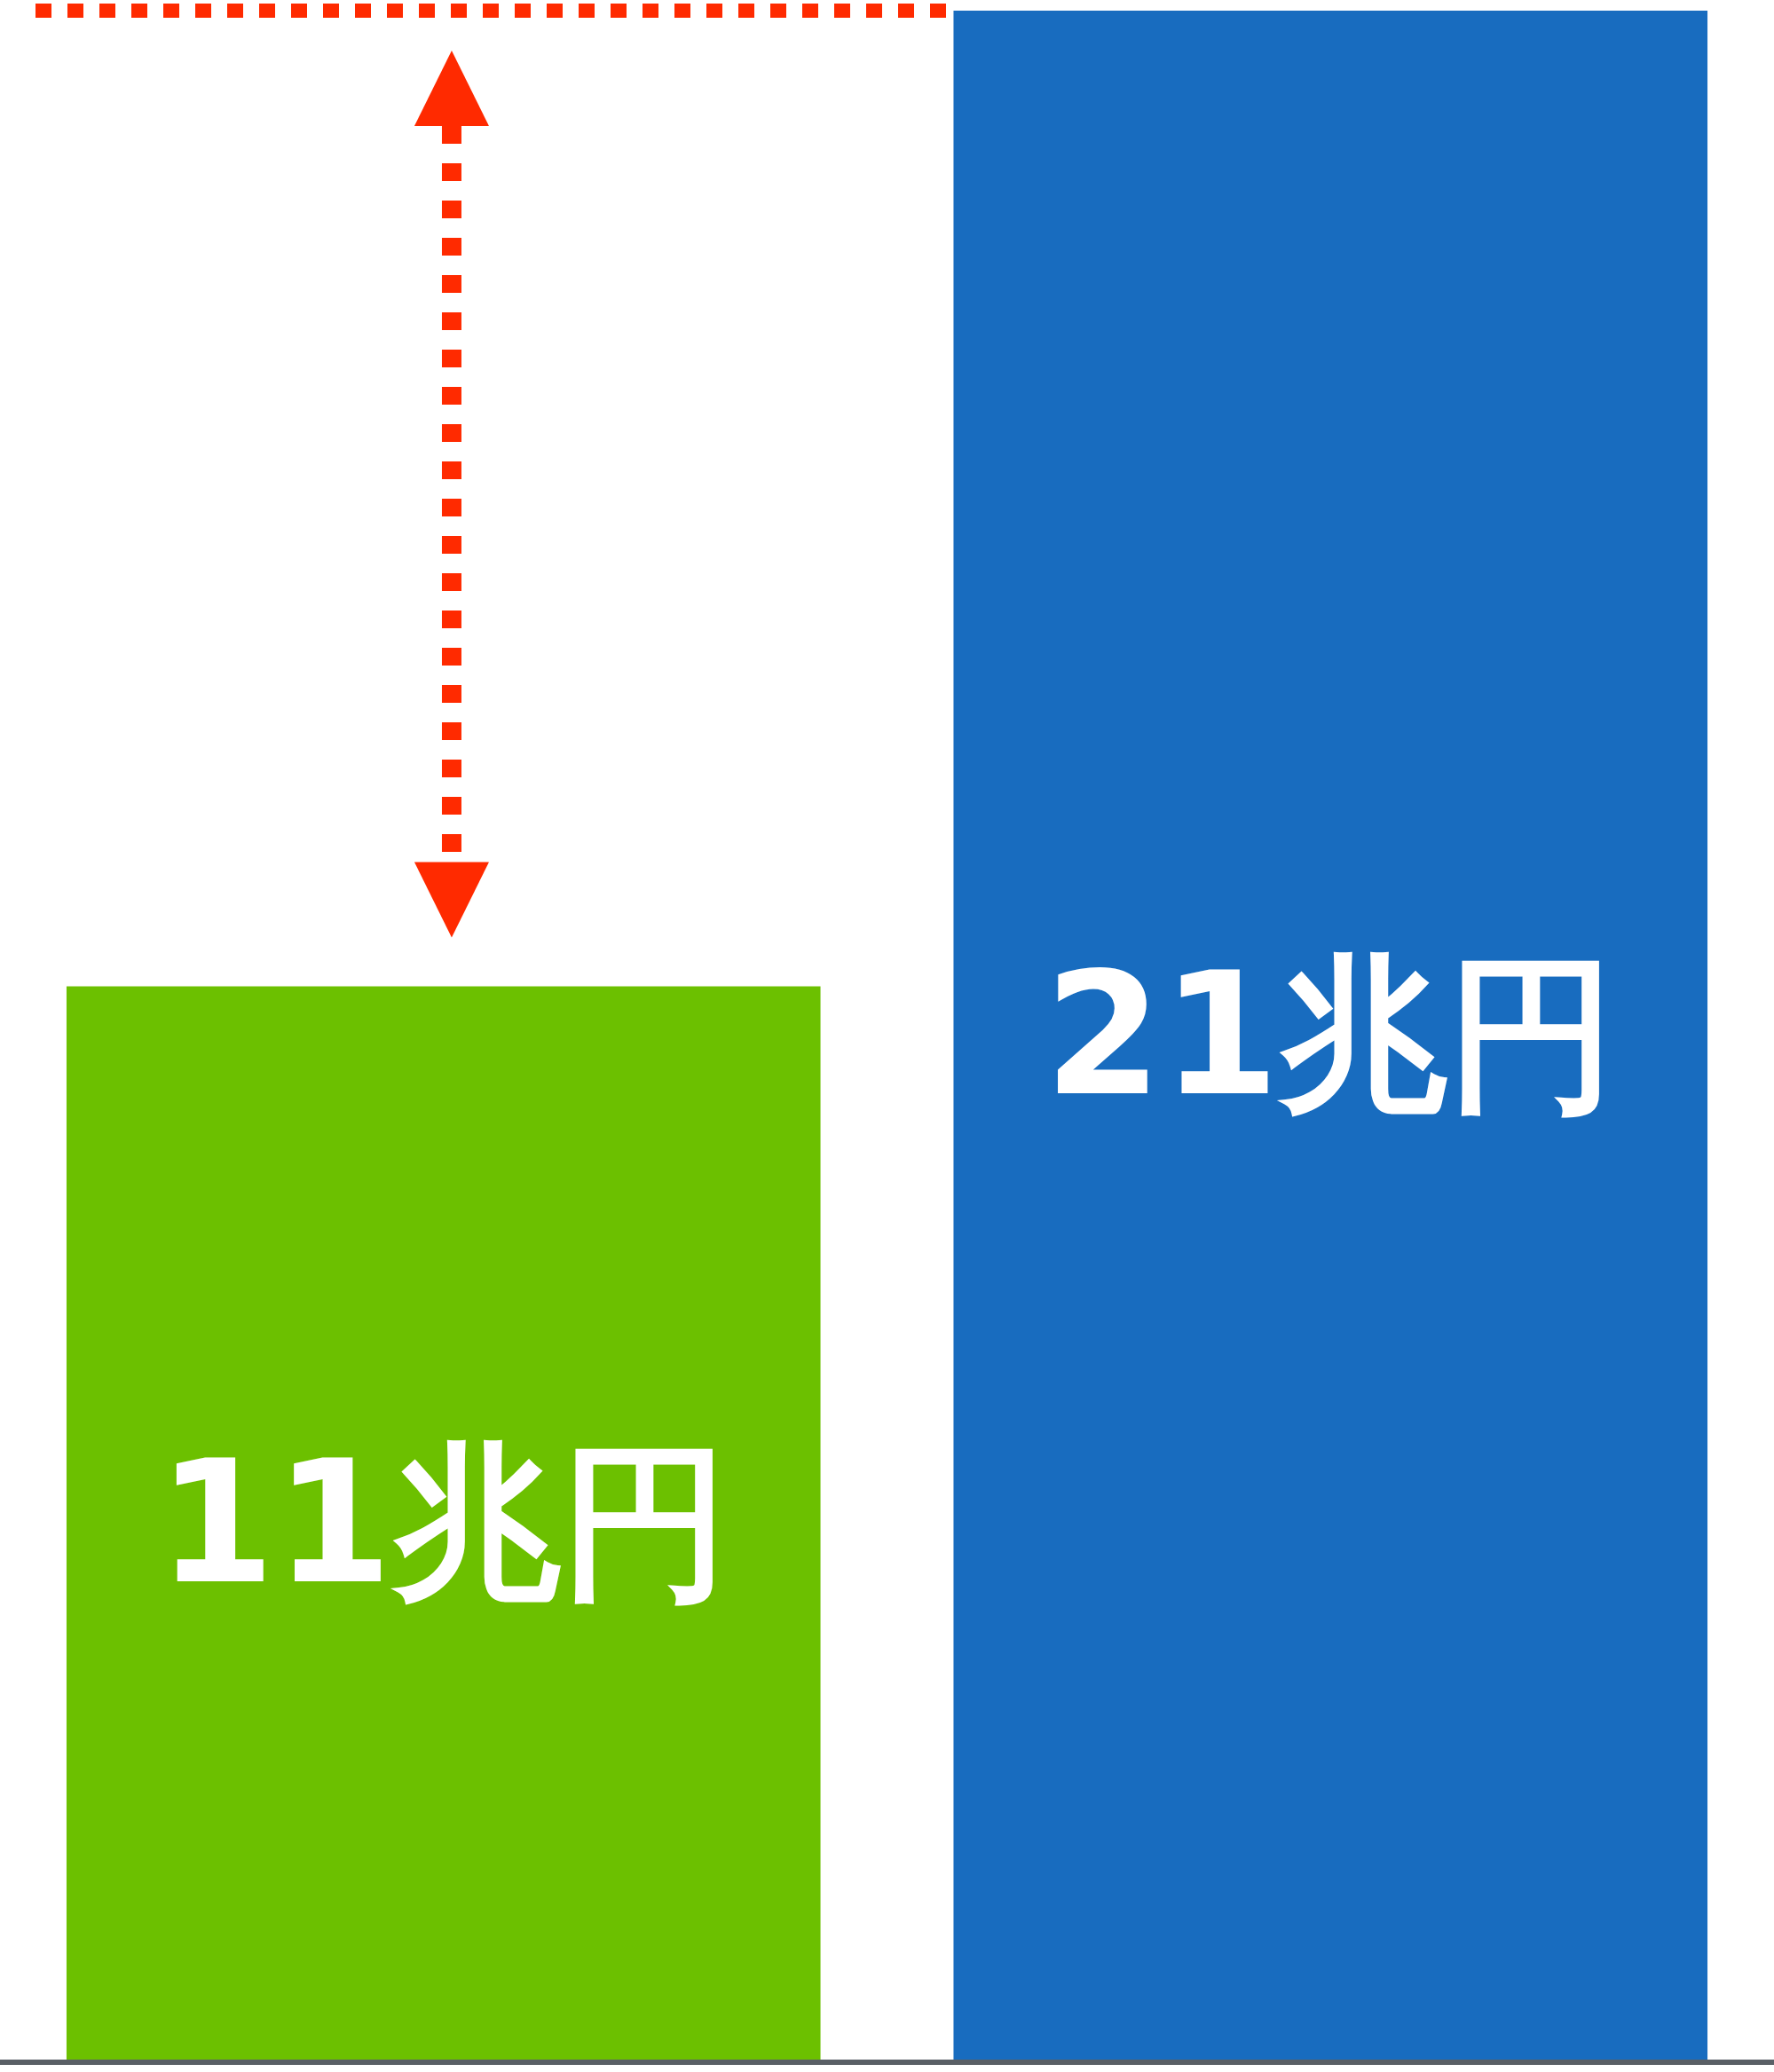 Image resolution: width=1774 pixels, height=2072 pixels. Describe the element at coordinates (1331, 1035) in the screenshot. I see `data-label: 21兆円` at that location.